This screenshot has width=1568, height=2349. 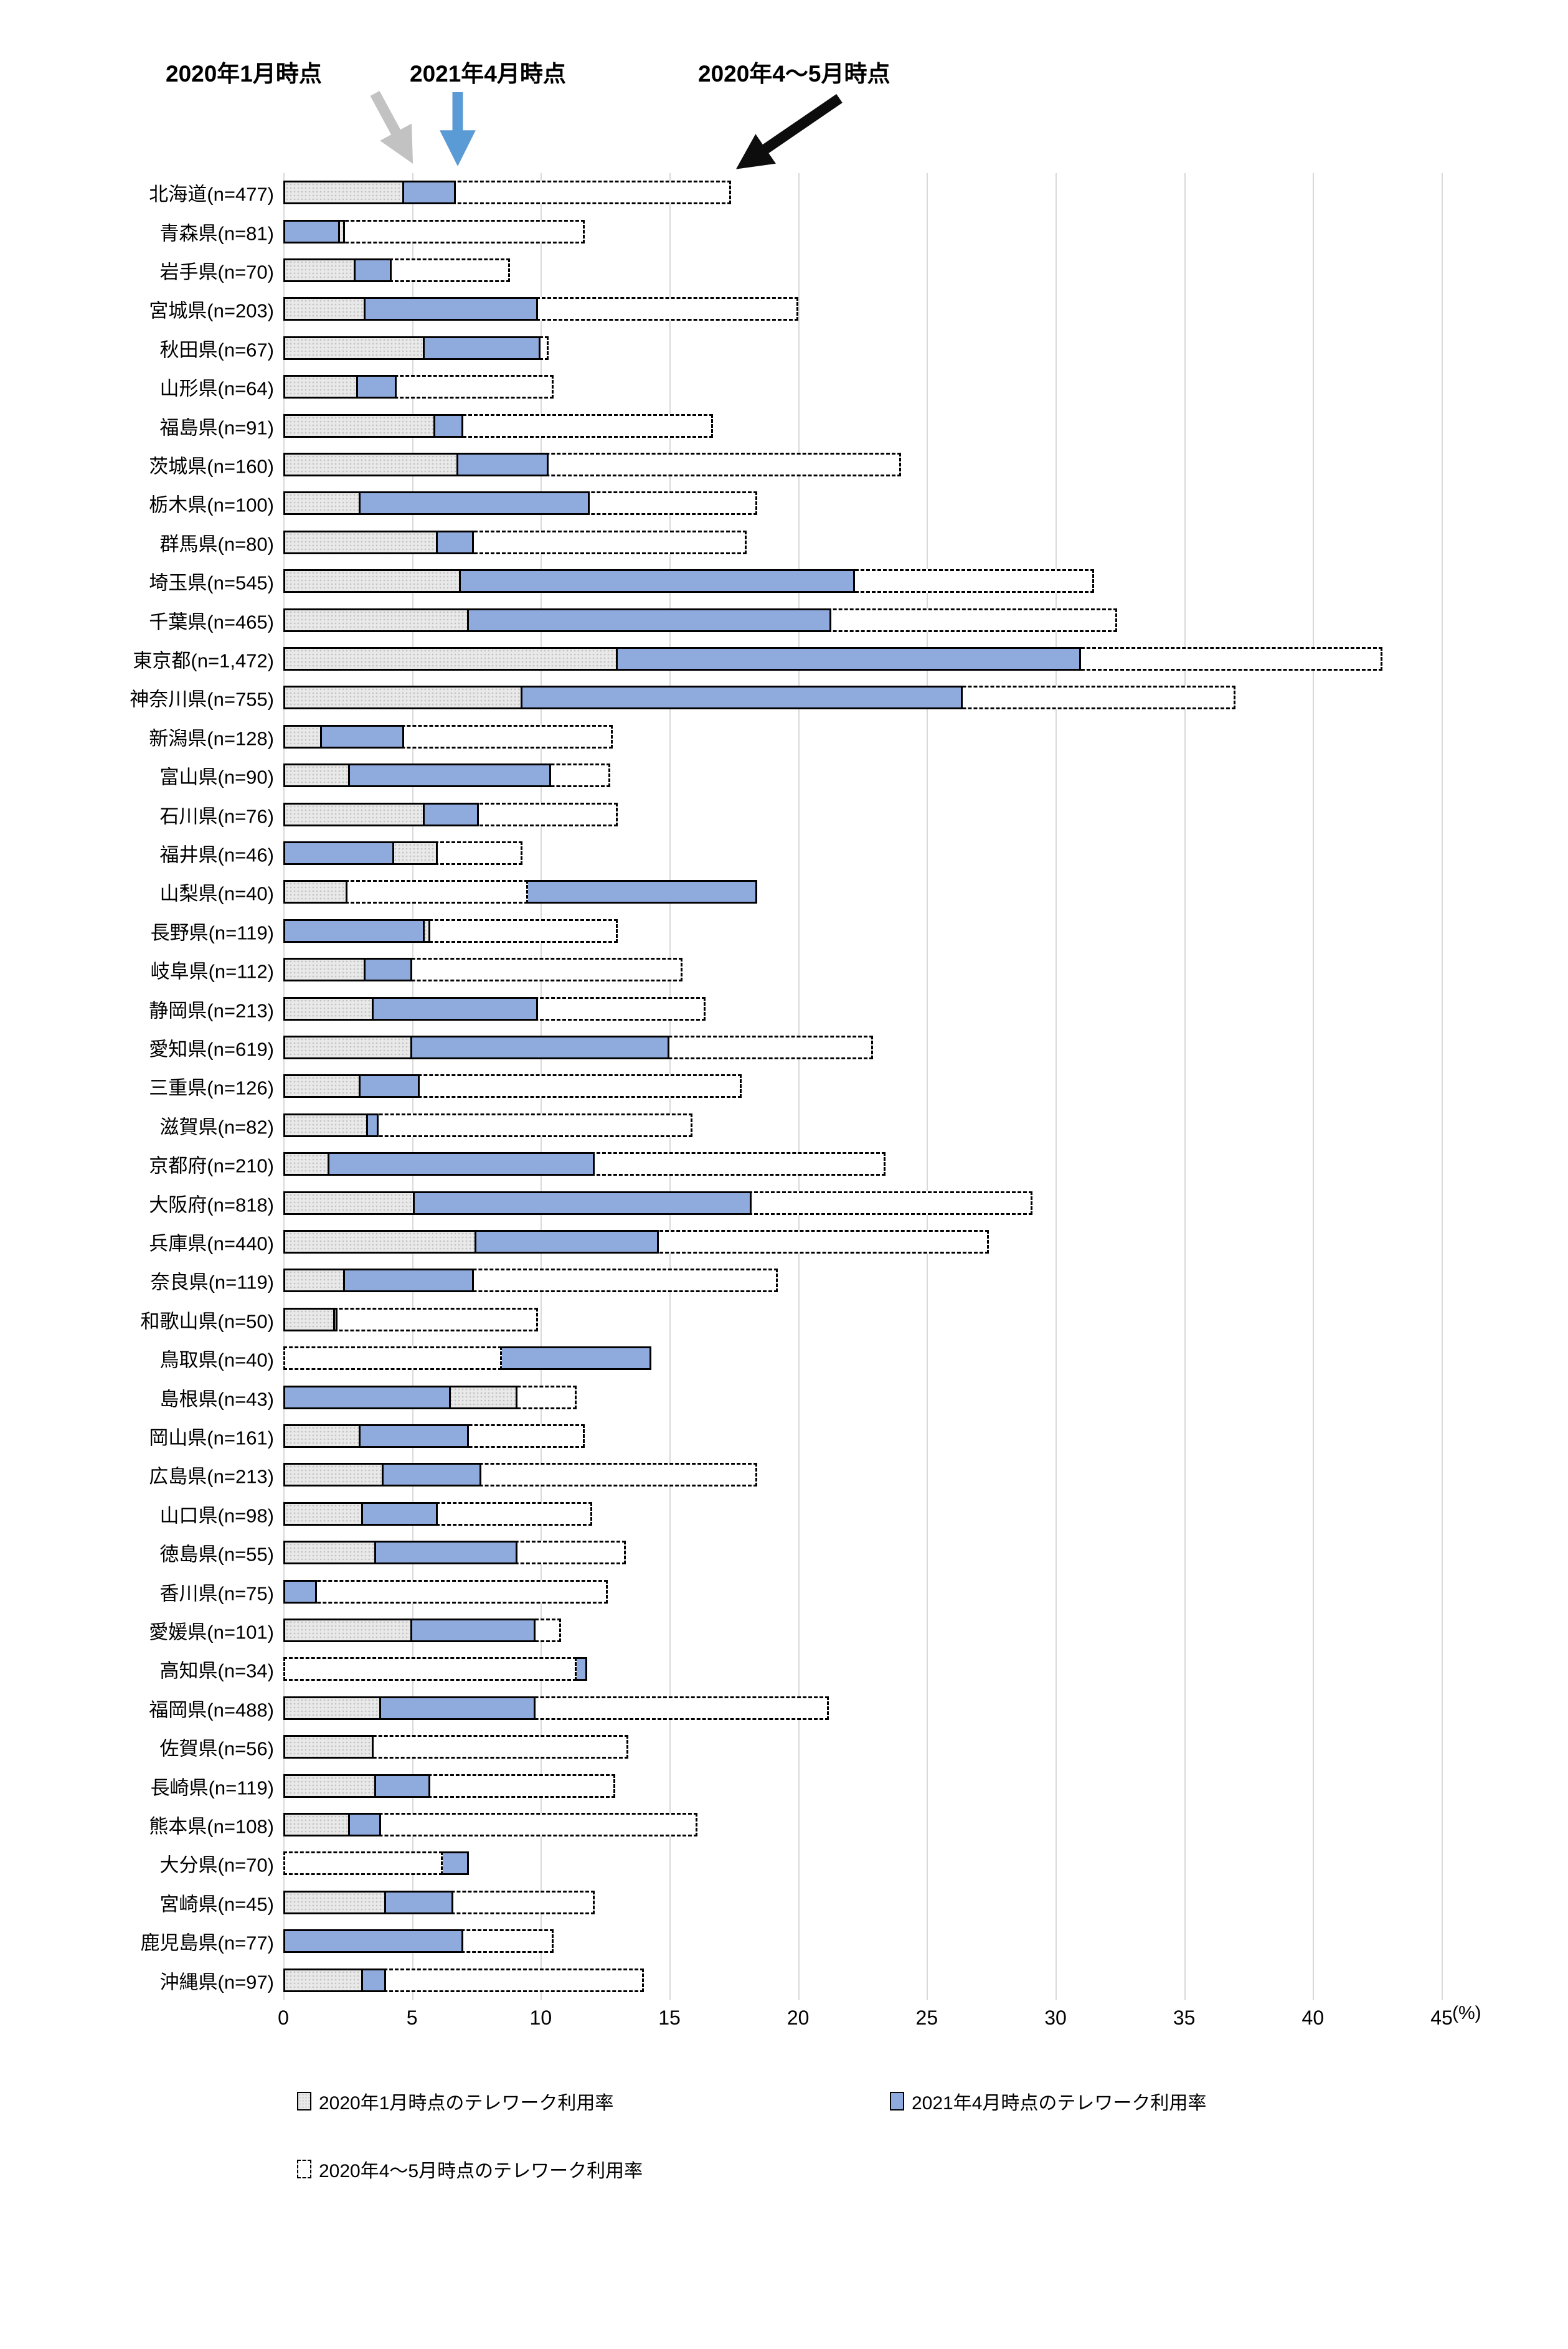 I want to click on legend-item-aprmay2020: 2020年4～5月時点のテレワーク利用率, so click(x=470, y=2169).